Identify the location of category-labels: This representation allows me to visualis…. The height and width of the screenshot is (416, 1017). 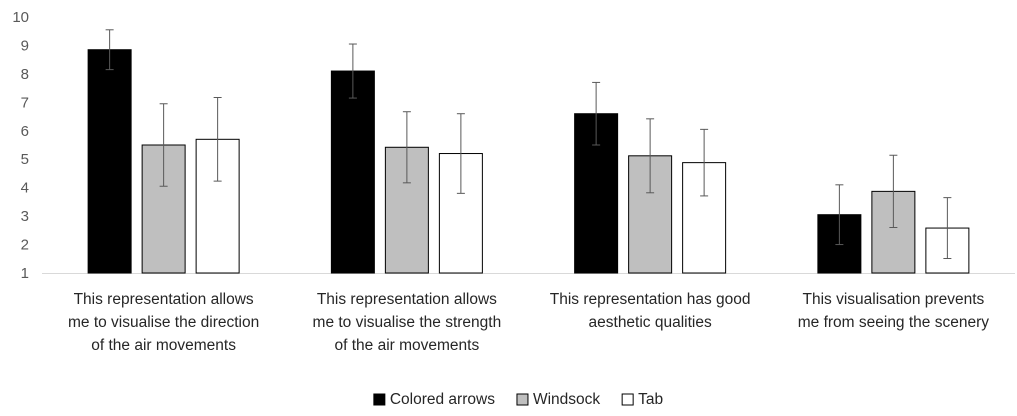
(528, 322).